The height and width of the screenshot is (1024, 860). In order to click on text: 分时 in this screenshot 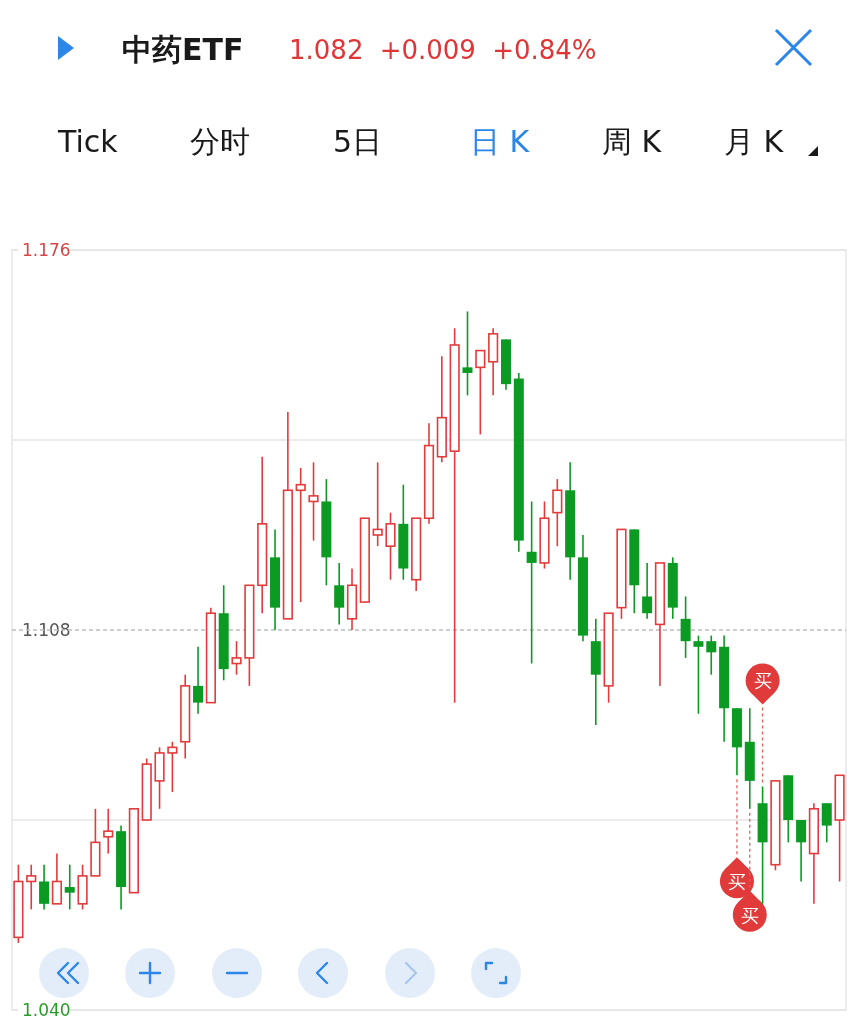, I will do `click(220, 141)`.